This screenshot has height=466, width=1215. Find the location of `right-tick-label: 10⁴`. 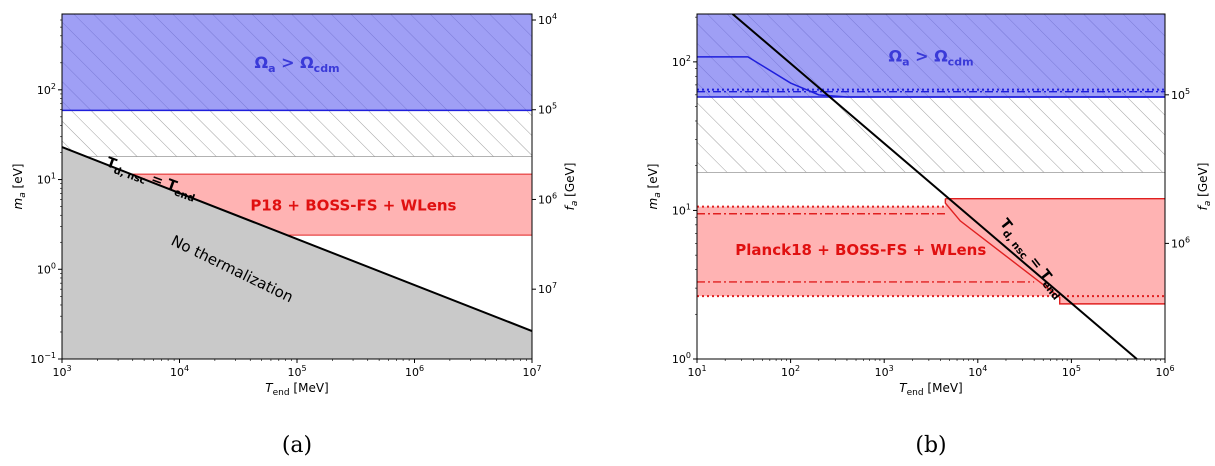

right-tick-label: 10⁴ is located at coordinates (547, 19).